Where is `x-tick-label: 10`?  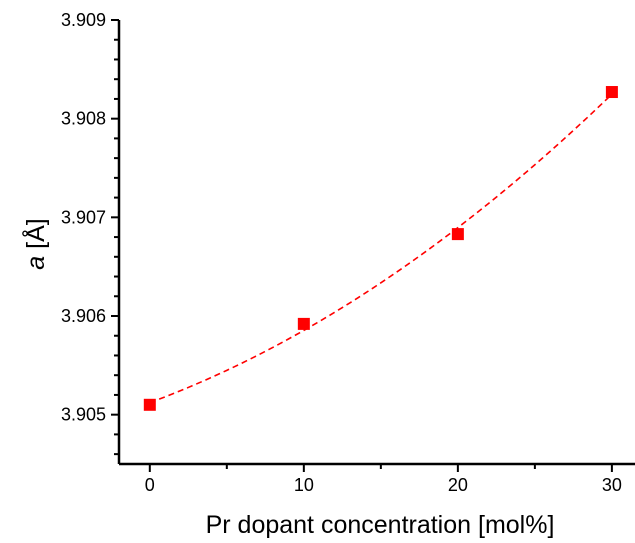
x-tick-label: 10 is located at coordinates (304, 485).